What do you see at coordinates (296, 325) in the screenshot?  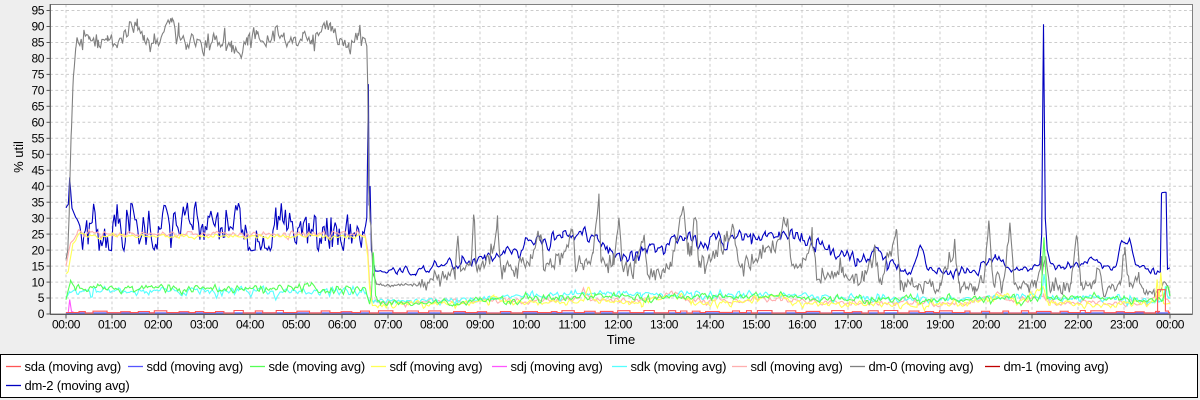 I see `svg-text: 05:00` at bounding box center [296, 325].